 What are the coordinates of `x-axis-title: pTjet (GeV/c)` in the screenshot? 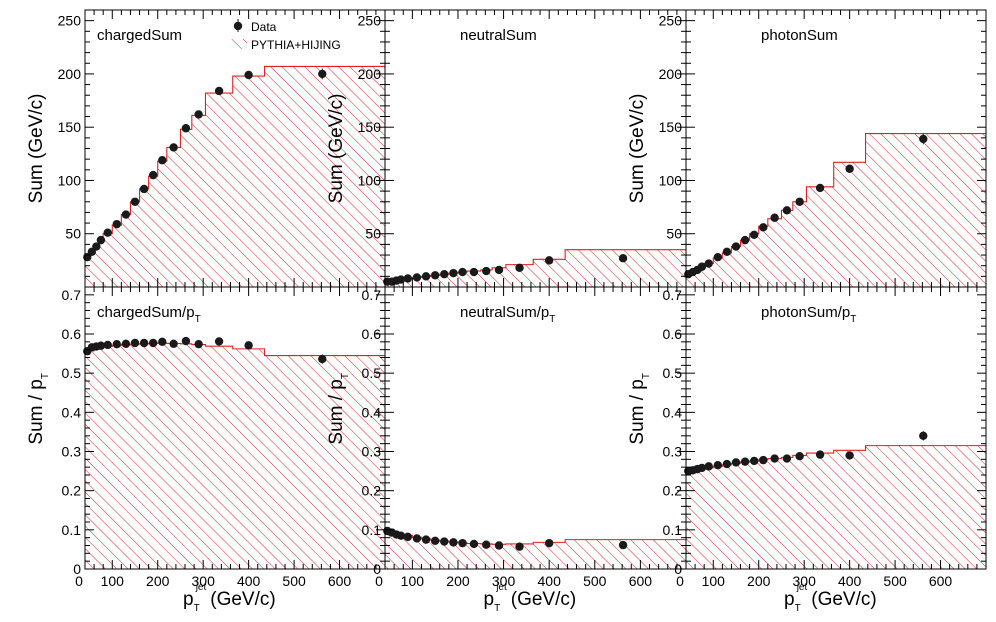 It's located at (530, 598).